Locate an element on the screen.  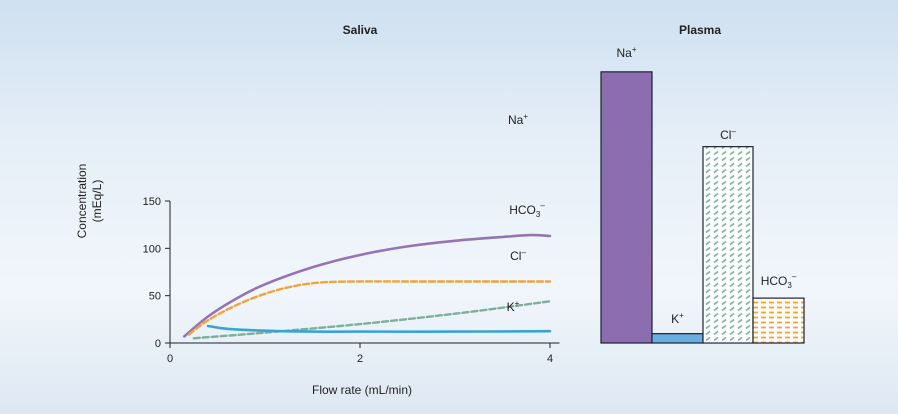
saliva-lines is located at coordinates (367, 286).